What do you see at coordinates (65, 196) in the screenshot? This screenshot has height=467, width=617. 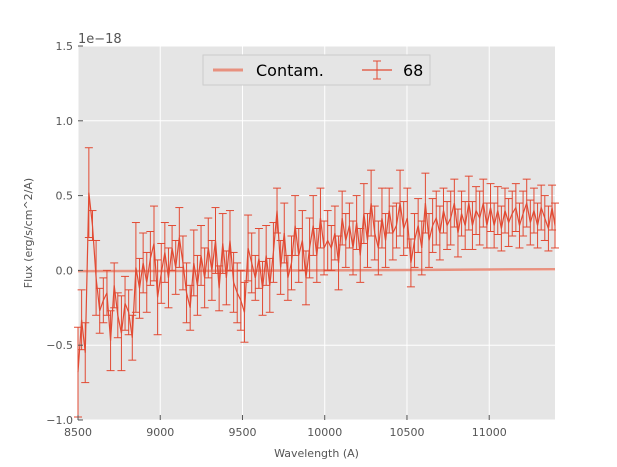 I see `y-tick-label: 0.5` at bounding box center [65, 196].